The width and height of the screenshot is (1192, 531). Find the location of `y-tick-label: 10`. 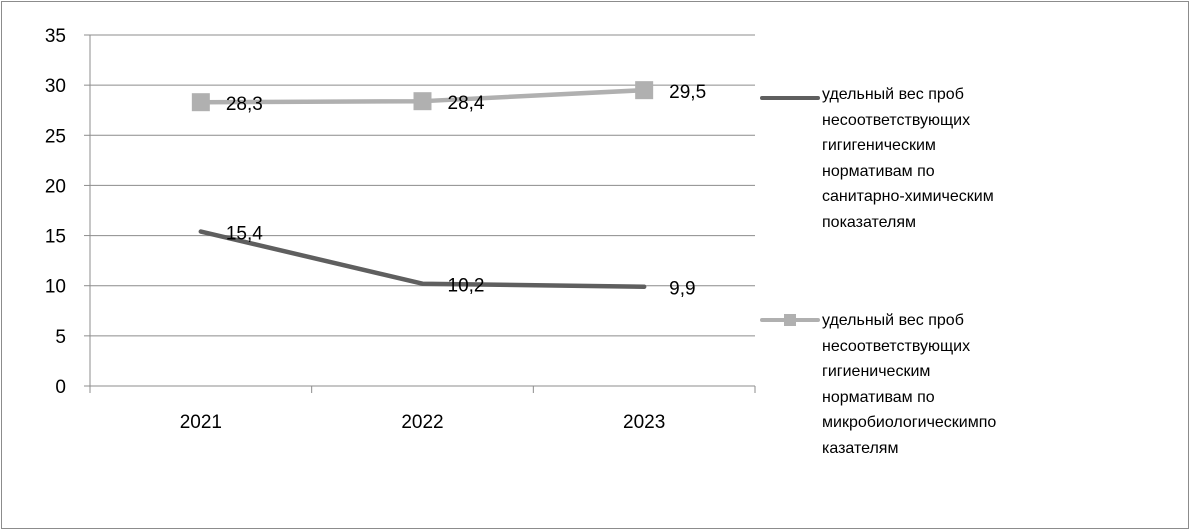

y-tick-label: 10 is located at coordinates (55, 287).